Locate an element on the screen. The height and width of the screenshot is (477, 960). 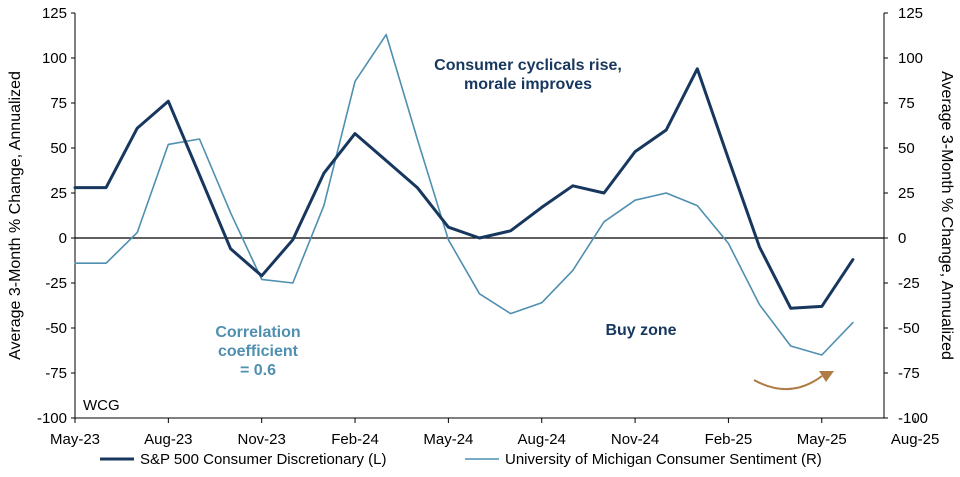
y-tick-label-left: -100 is located at coordinates (52, 418).